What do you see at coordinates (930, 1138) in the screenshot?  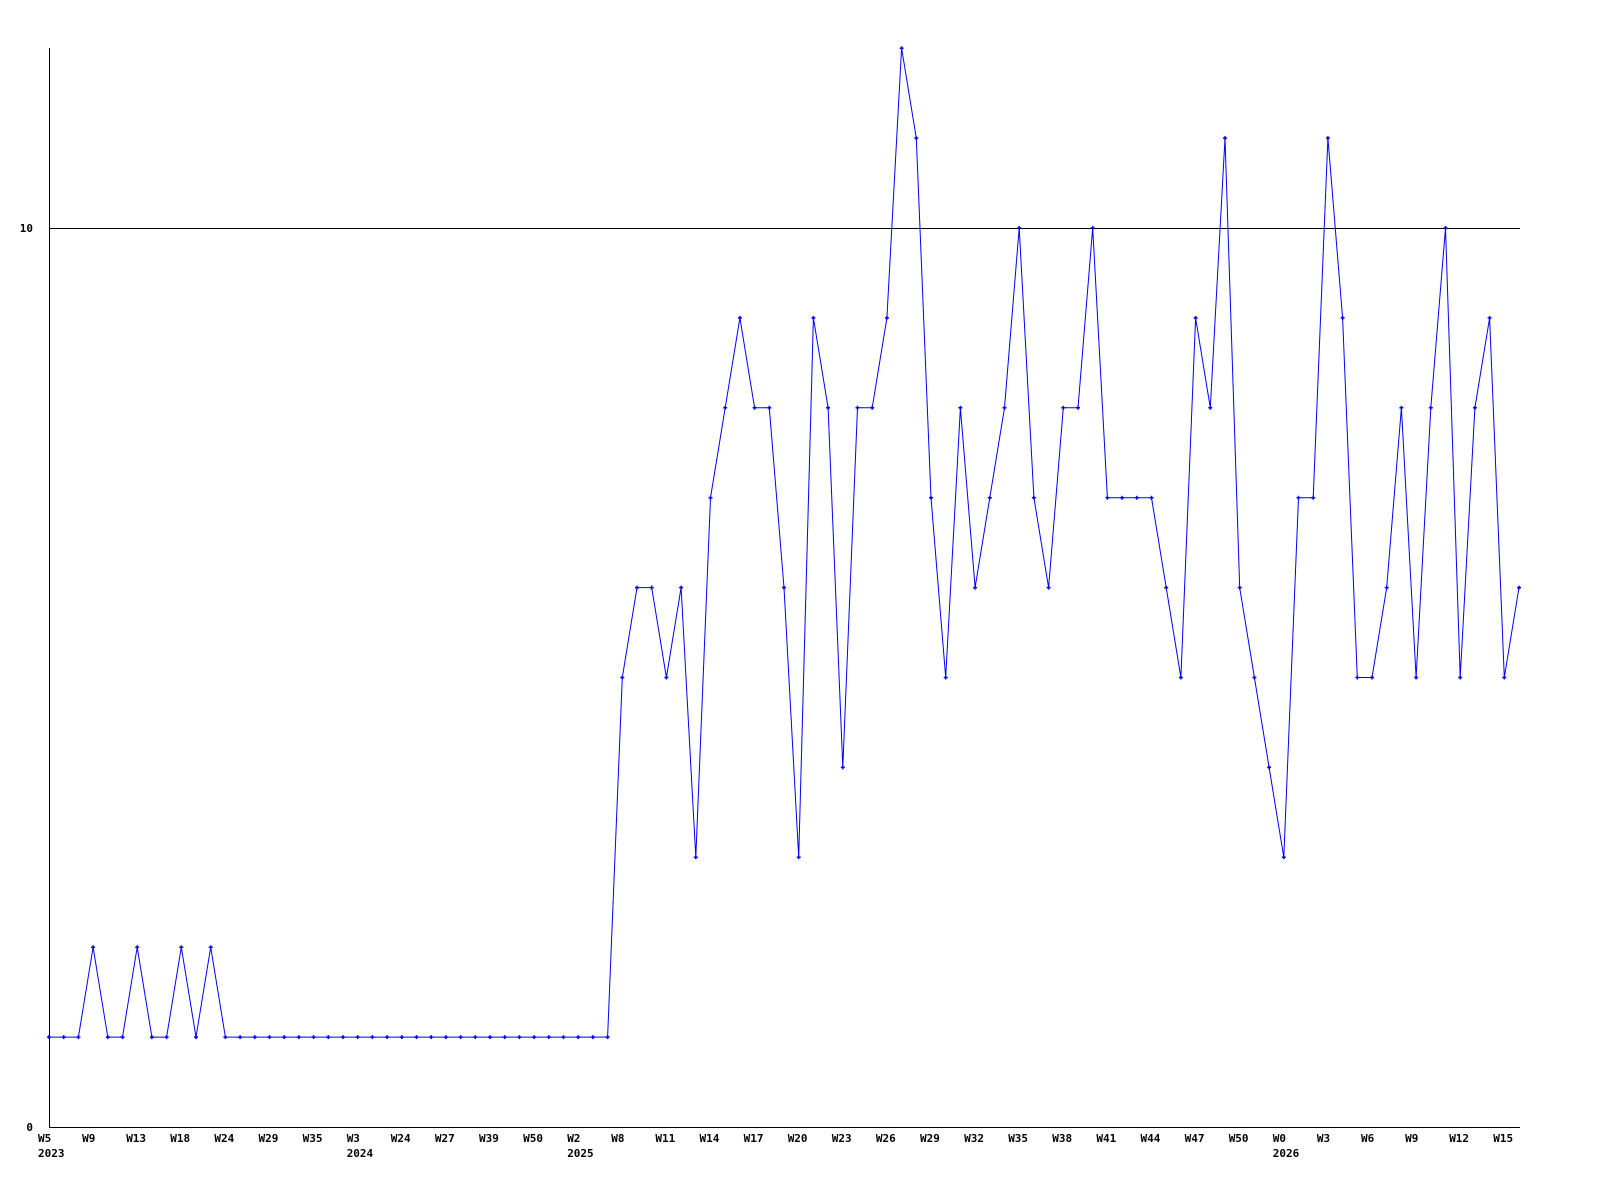 I see `x-tick-label: W29` at bounding box center [930, 1138].